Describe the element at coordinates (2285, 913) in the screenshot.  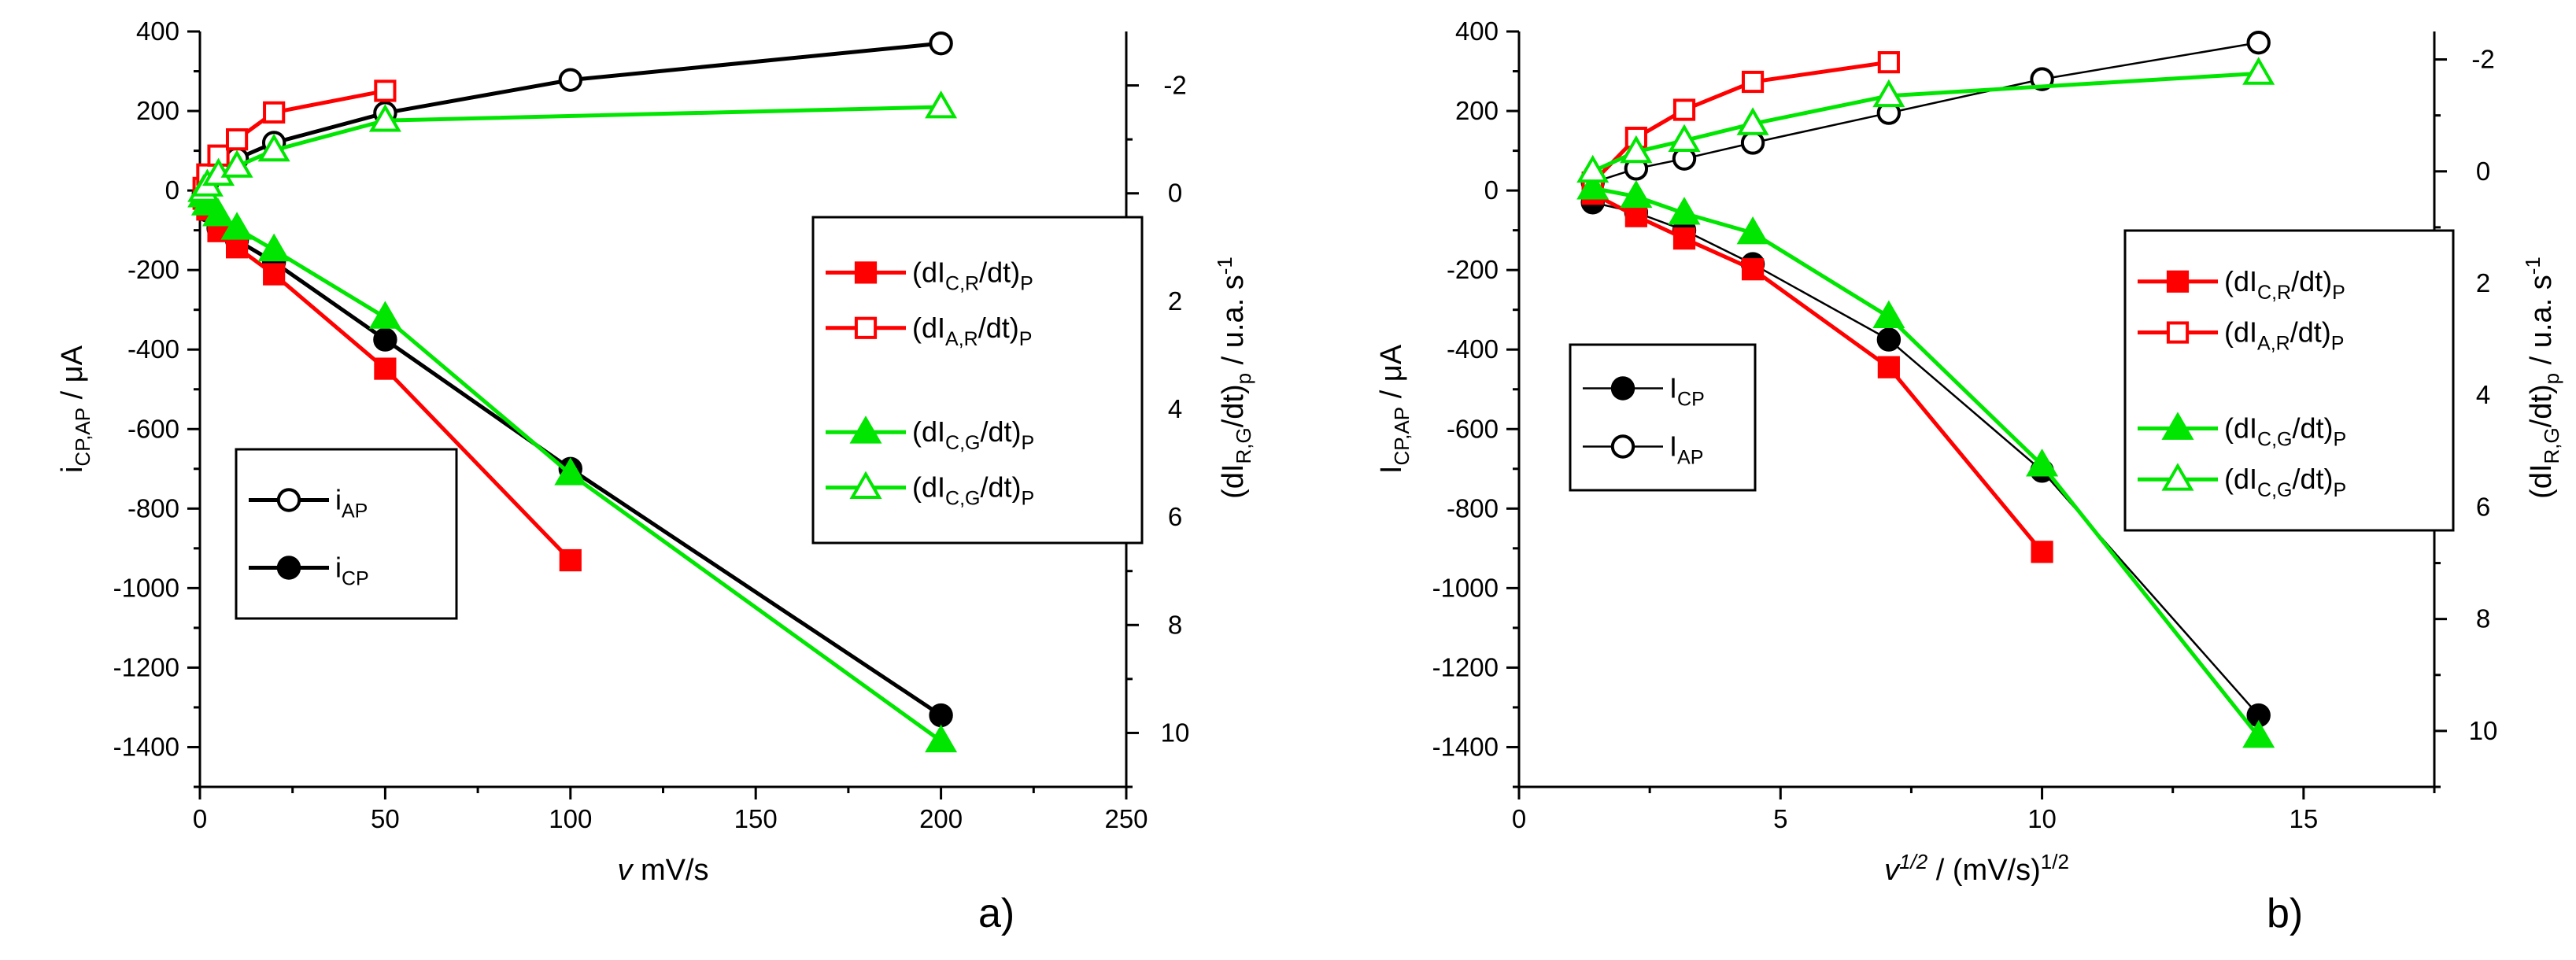
I see `panel-label: b)` at that location.